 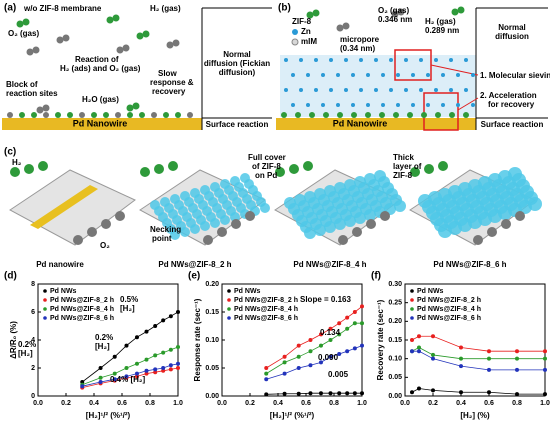 What do you see at coordinates (266, 318) in the screenshot?
I see `legend-label: Pd NWs@ZIF-8_6 h` at bounding box center [266, 318].